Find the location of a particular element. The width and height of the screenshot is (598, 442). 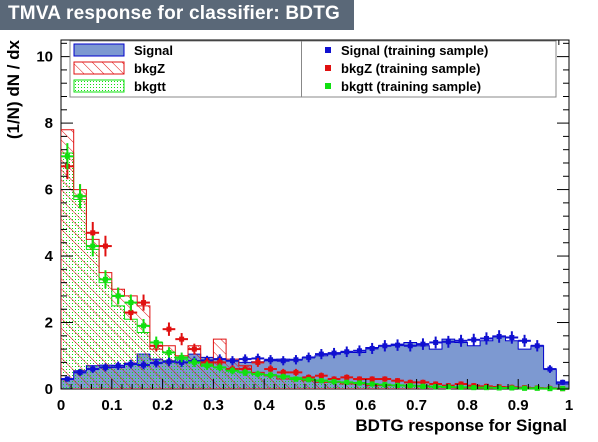

x-tick-label: 0.8 is located at coordinates (467, 405).